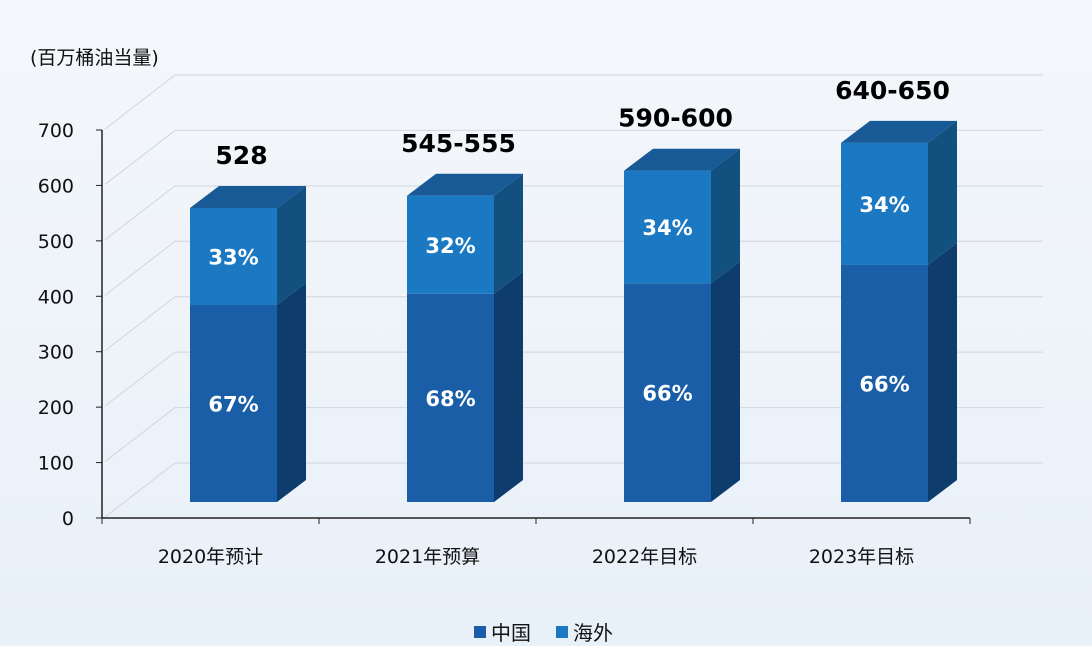 This screenshot has width=1092, height=646. Describe the element at coordinates (56, 186) in the screenshot. I see `y-tick-label: 600` at that location.